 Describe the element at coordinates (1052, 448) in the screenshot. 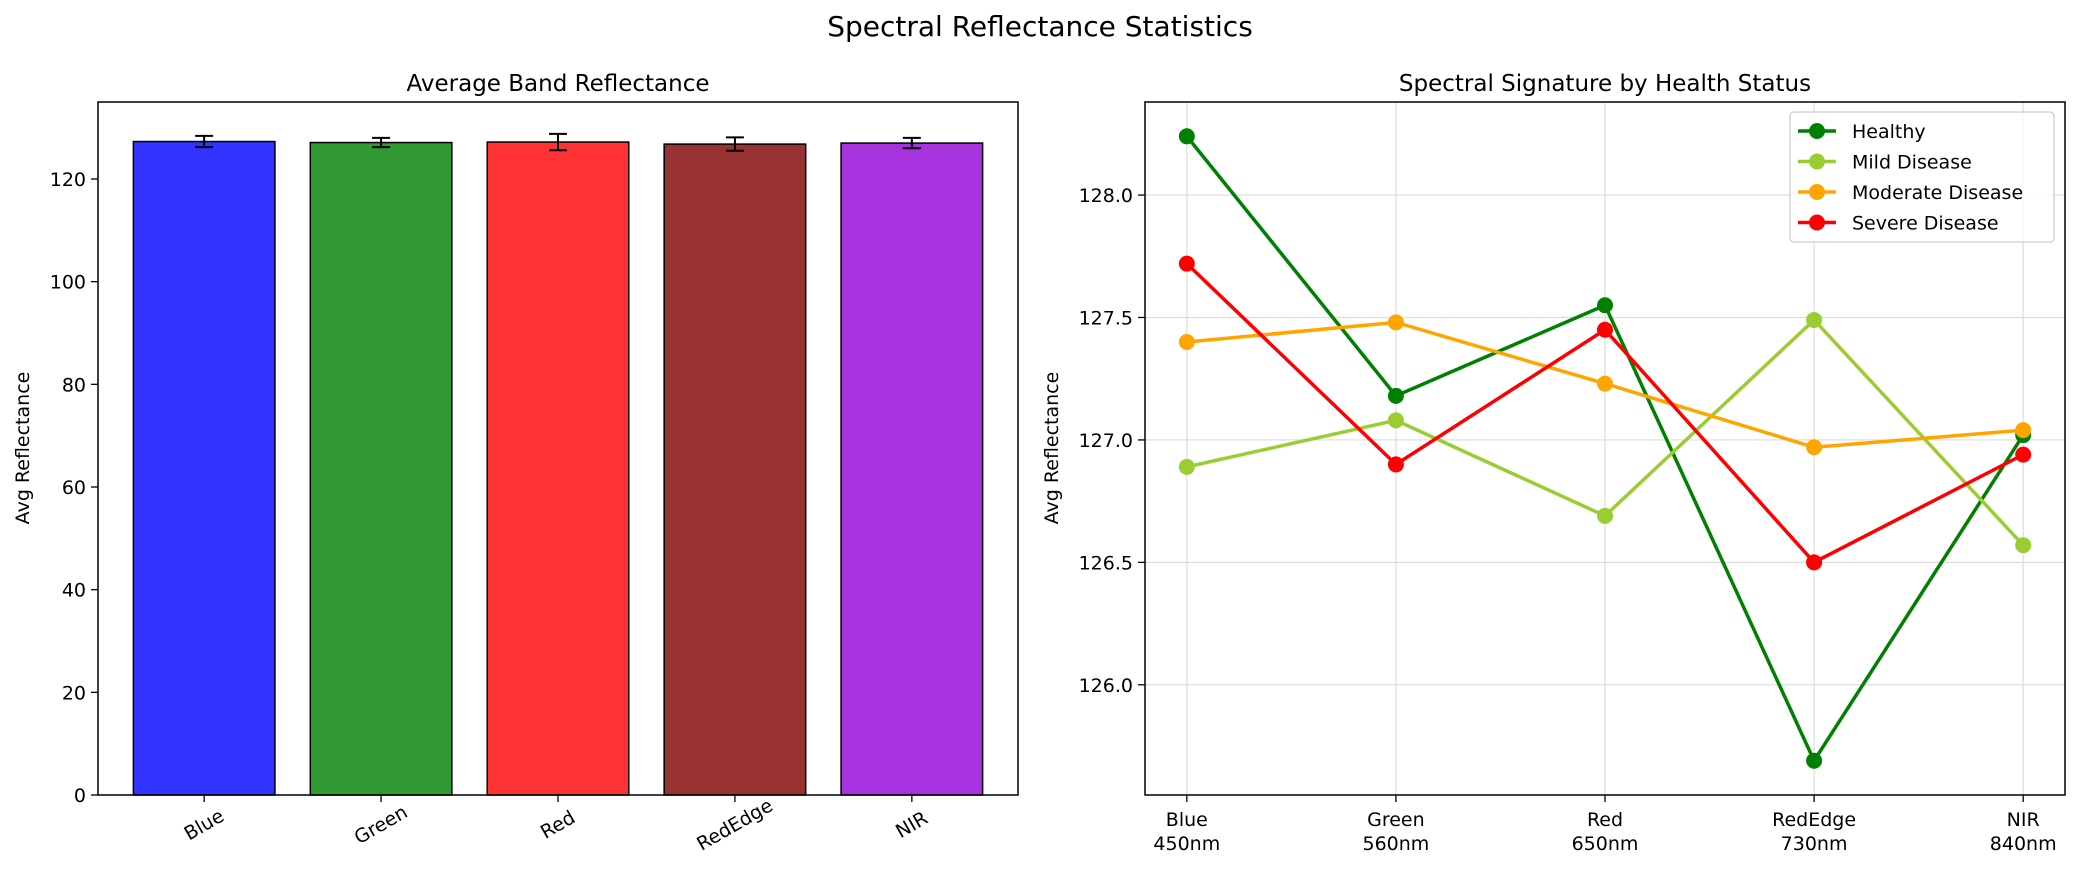

I see `line-chart-y-label: Avg Reflectance` at that location.